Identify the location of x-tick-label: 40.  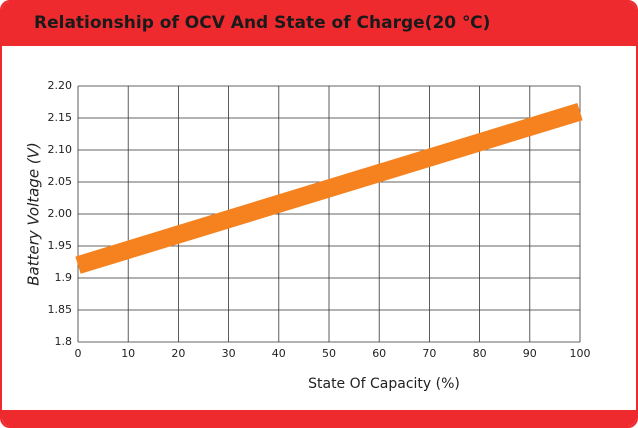
(279, 353).